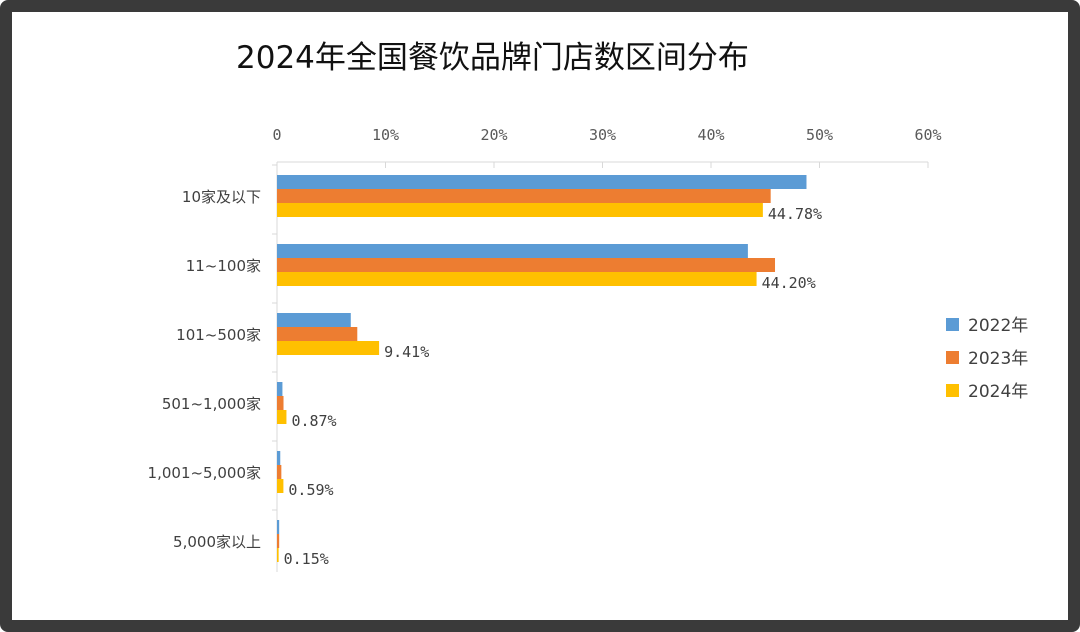 The height and width of the screenshot is (632, 1080). What do you see at coordinates (602, 135) in the screenshot?
I see `x-tick-label: 30%` at bounding box center [602, 135].